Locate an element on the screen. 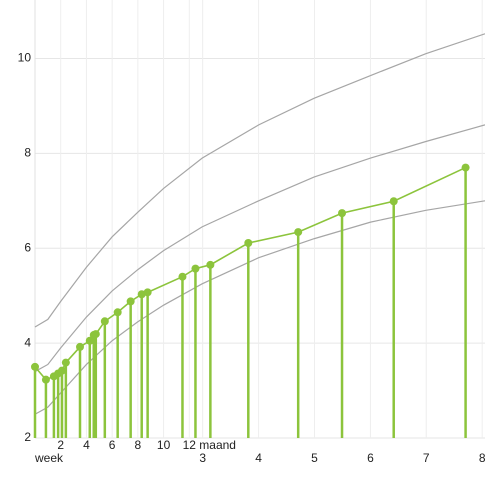  y-tick-label: 4 is located at coordinates (27, 342).